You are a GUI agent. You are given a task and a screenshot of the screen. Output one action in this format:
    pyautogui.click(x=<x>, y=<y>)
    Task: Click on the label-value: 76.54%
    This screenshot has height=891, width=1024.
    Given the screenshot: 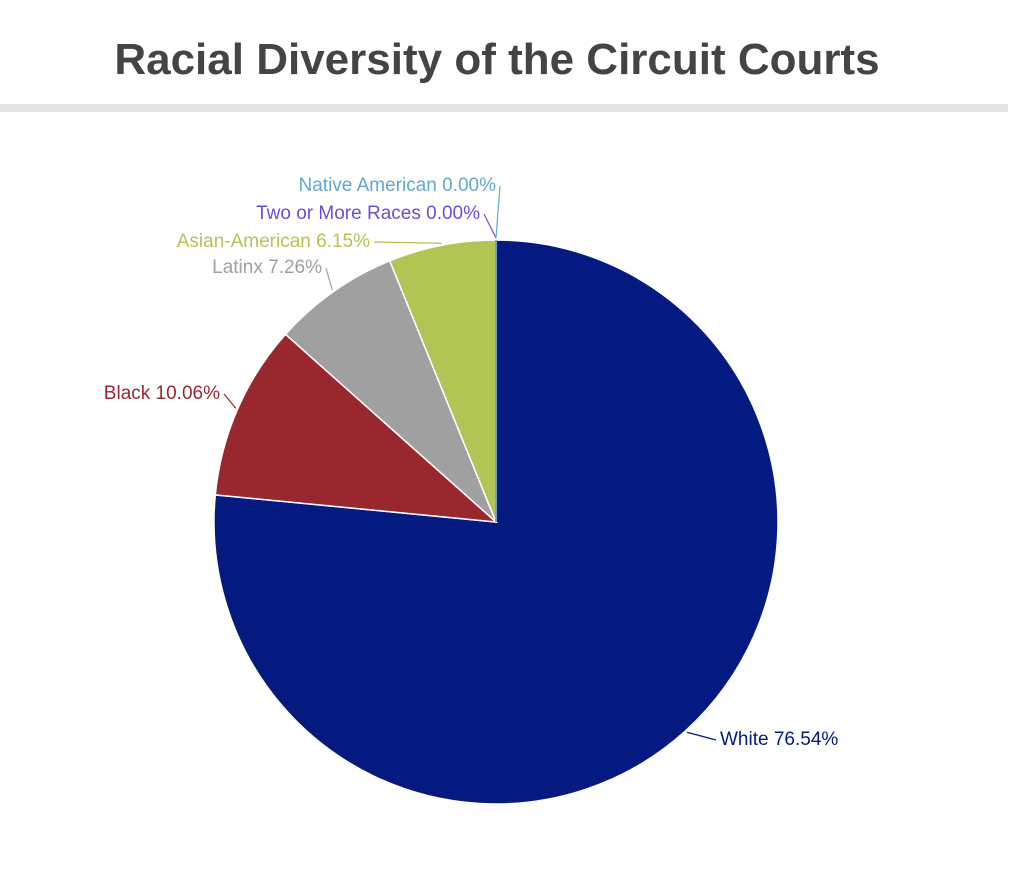 What is the action you would take?
    pyautogui.click(x=806, y=739)
    